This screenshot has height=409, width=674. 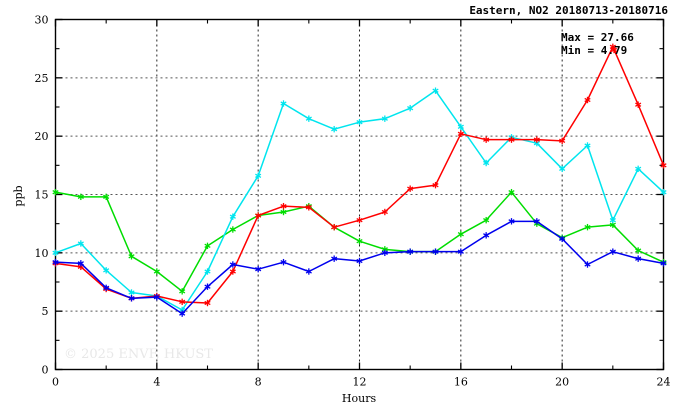 I want to click on x-tick-label: 0, so click(x=55, y=382).